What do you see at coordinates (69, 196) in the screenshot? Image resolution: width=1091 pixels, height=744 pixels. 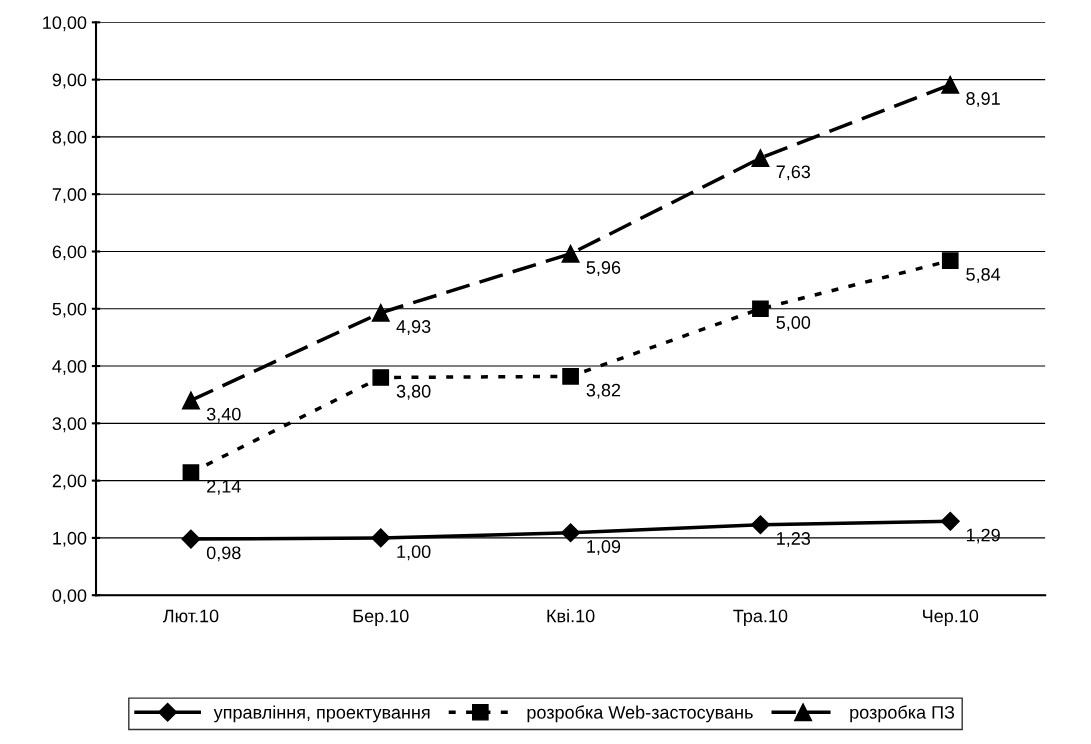 I see `y-tick-label: 7,00` at bounding box center [69, 196].